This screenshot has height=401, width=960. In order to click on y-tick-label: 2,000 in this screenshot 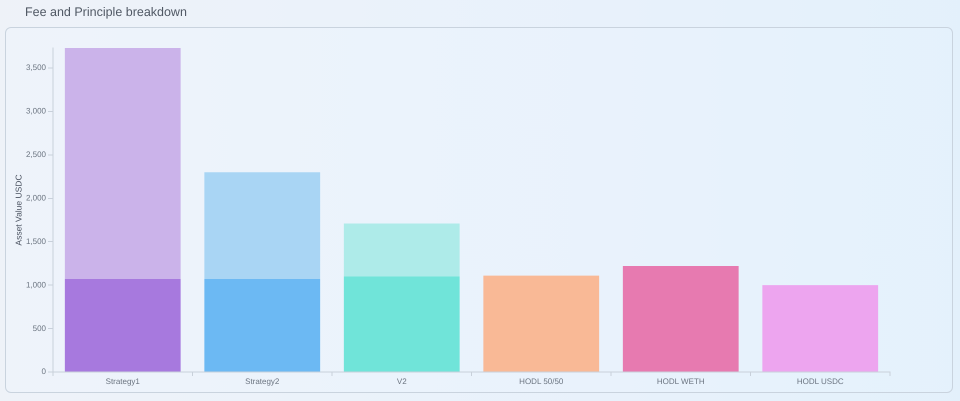, I will do `click(36, 197)`.